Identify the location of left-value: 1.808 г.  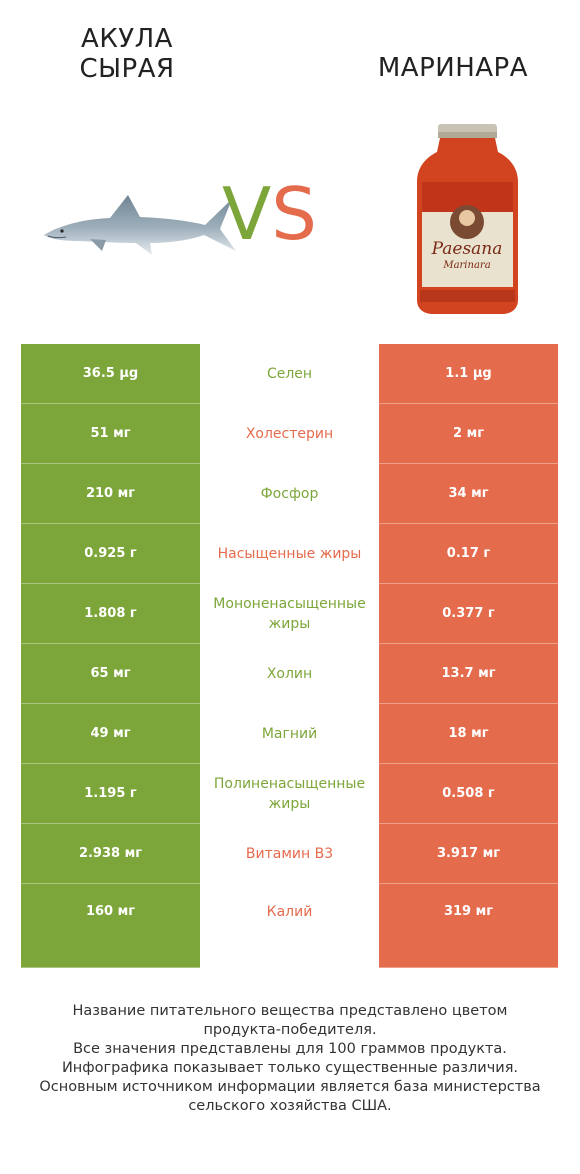
(110, 614).